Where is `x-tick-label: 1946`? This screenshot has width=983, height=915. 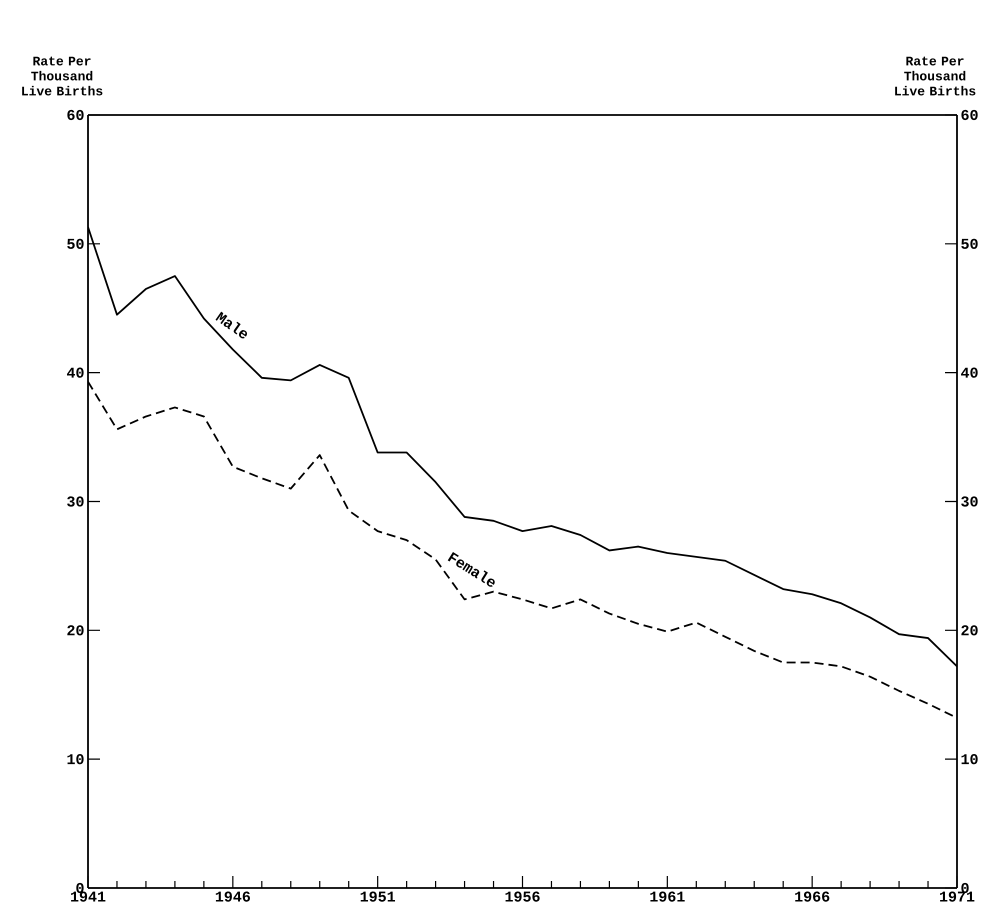
x-tick-label: 1946 is located at coordinates (233, 897).